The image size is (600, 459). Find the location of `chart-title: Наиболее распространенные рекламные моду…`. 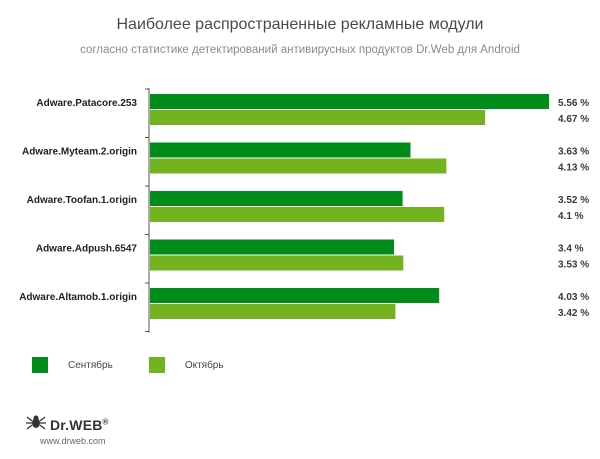

chart-title: Наиболее распространенные рекламные моду… is located at coordinates (300, 24).